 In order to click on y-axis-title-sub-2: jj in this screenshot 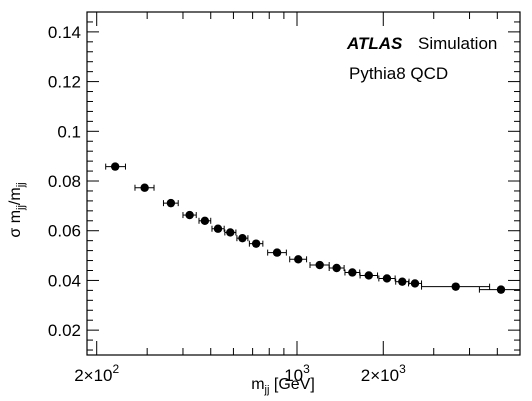, I will do `click(21, 185)`.